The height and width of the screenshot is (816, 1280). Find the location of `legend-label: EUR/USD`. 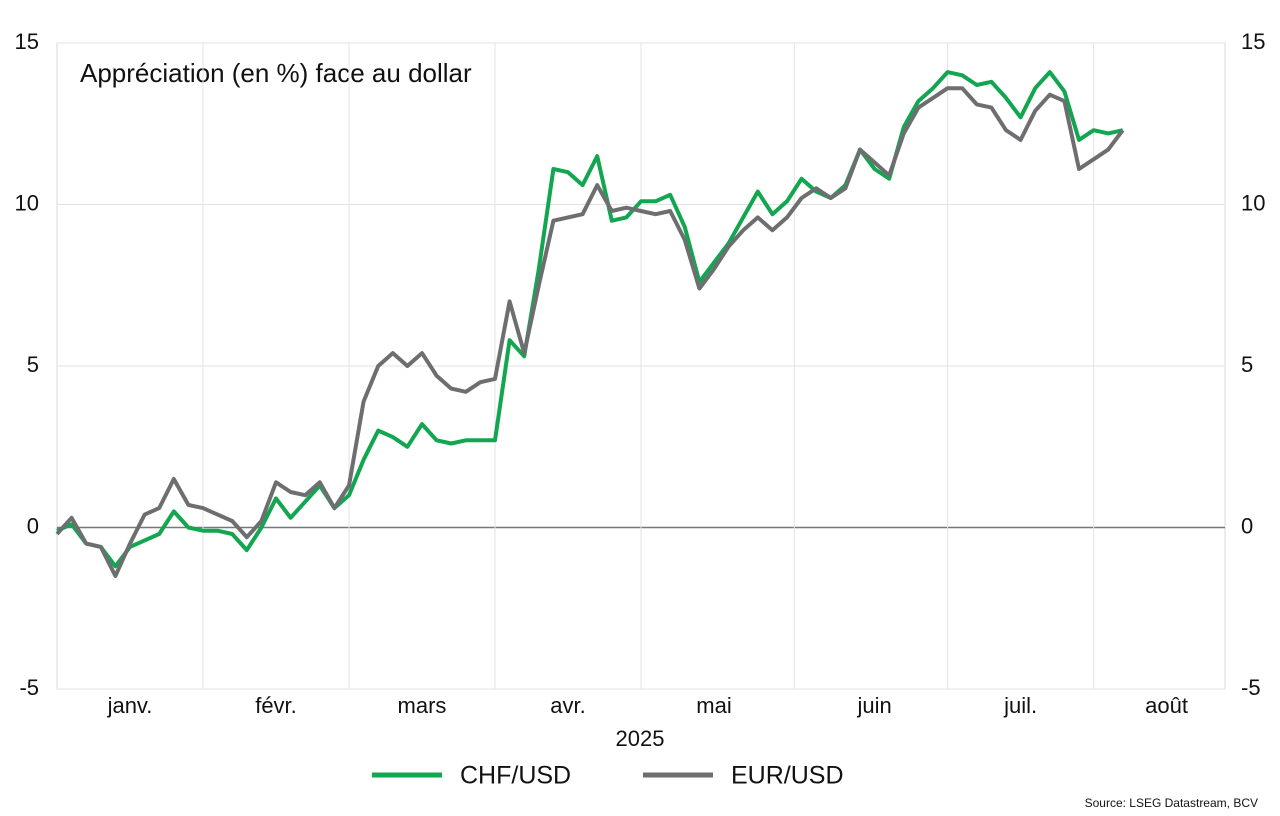

legend-label: EUR/USD is located at coordinates (787, 776).